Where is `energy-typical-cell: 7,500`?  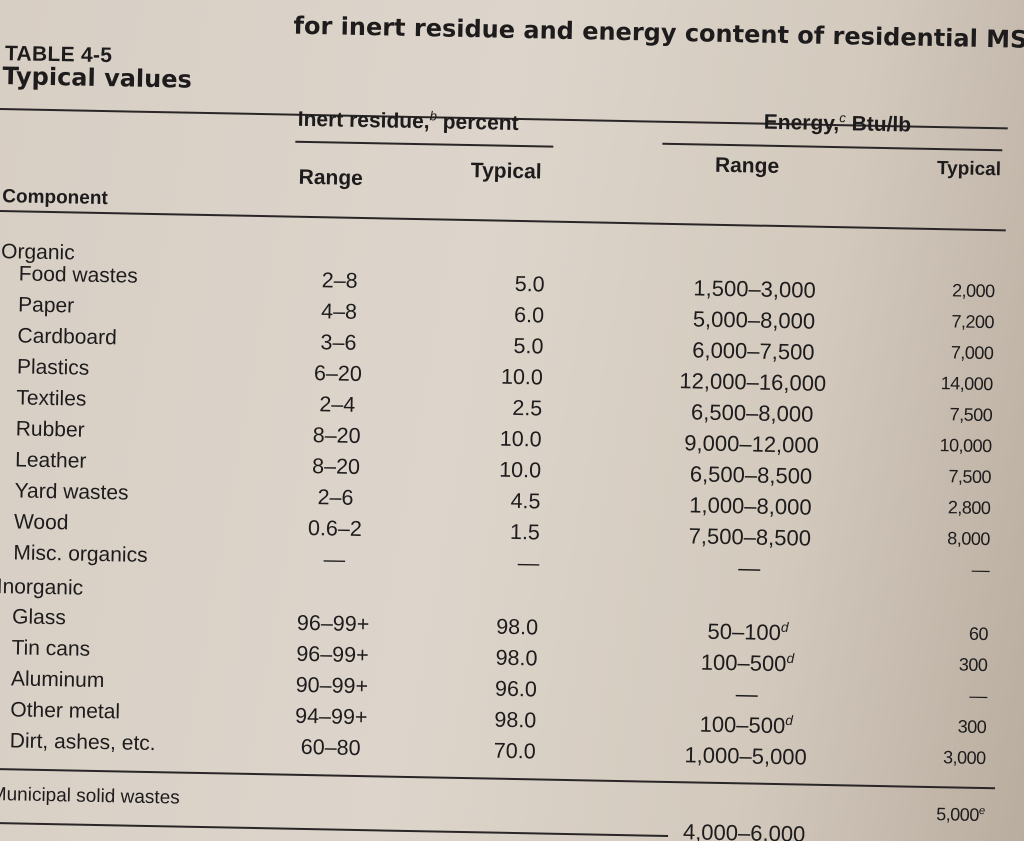 energy-typical-cell: 7,500 is located at coordinates (953, 477).